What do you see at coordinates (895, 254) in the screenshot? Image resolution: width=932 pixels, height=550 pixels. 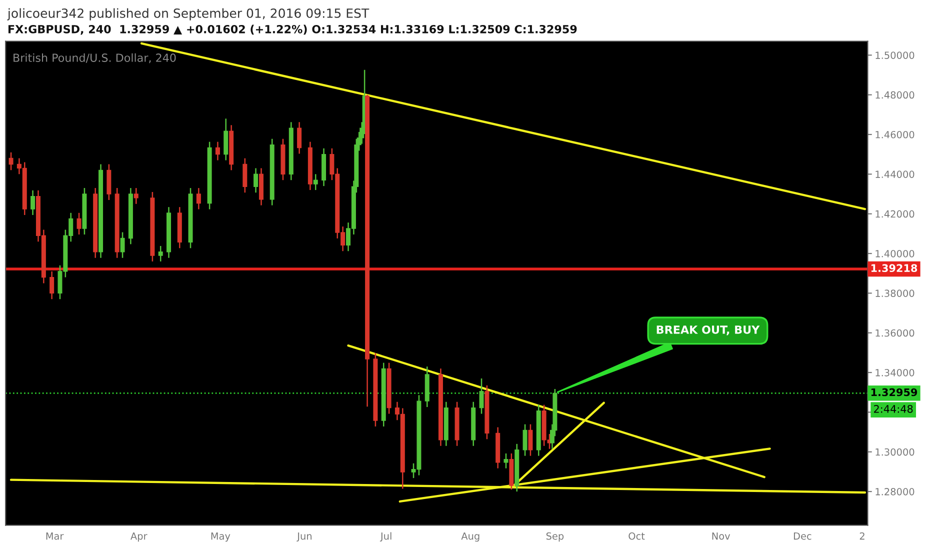 I see `y-tick-label: 1.40000` at bounding box center [895, 254].